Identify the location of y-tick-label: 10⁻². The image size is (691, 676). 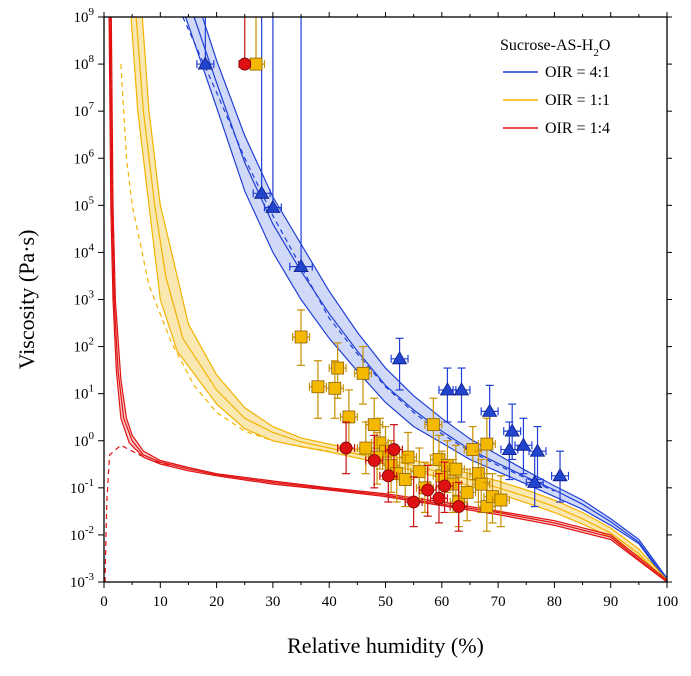
(82, 534).